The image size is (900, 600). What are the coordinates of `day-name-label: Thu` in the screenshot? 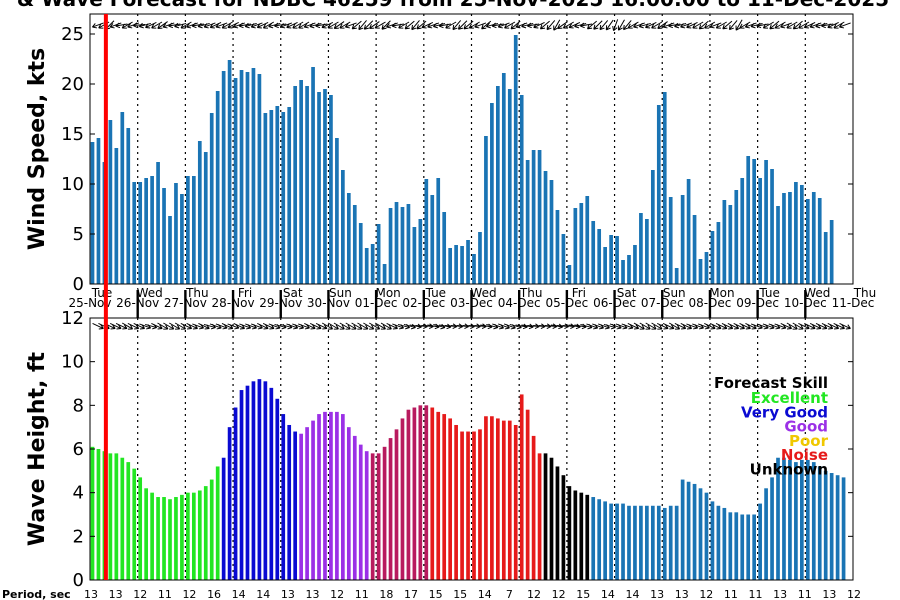 It's located at (197, 293).